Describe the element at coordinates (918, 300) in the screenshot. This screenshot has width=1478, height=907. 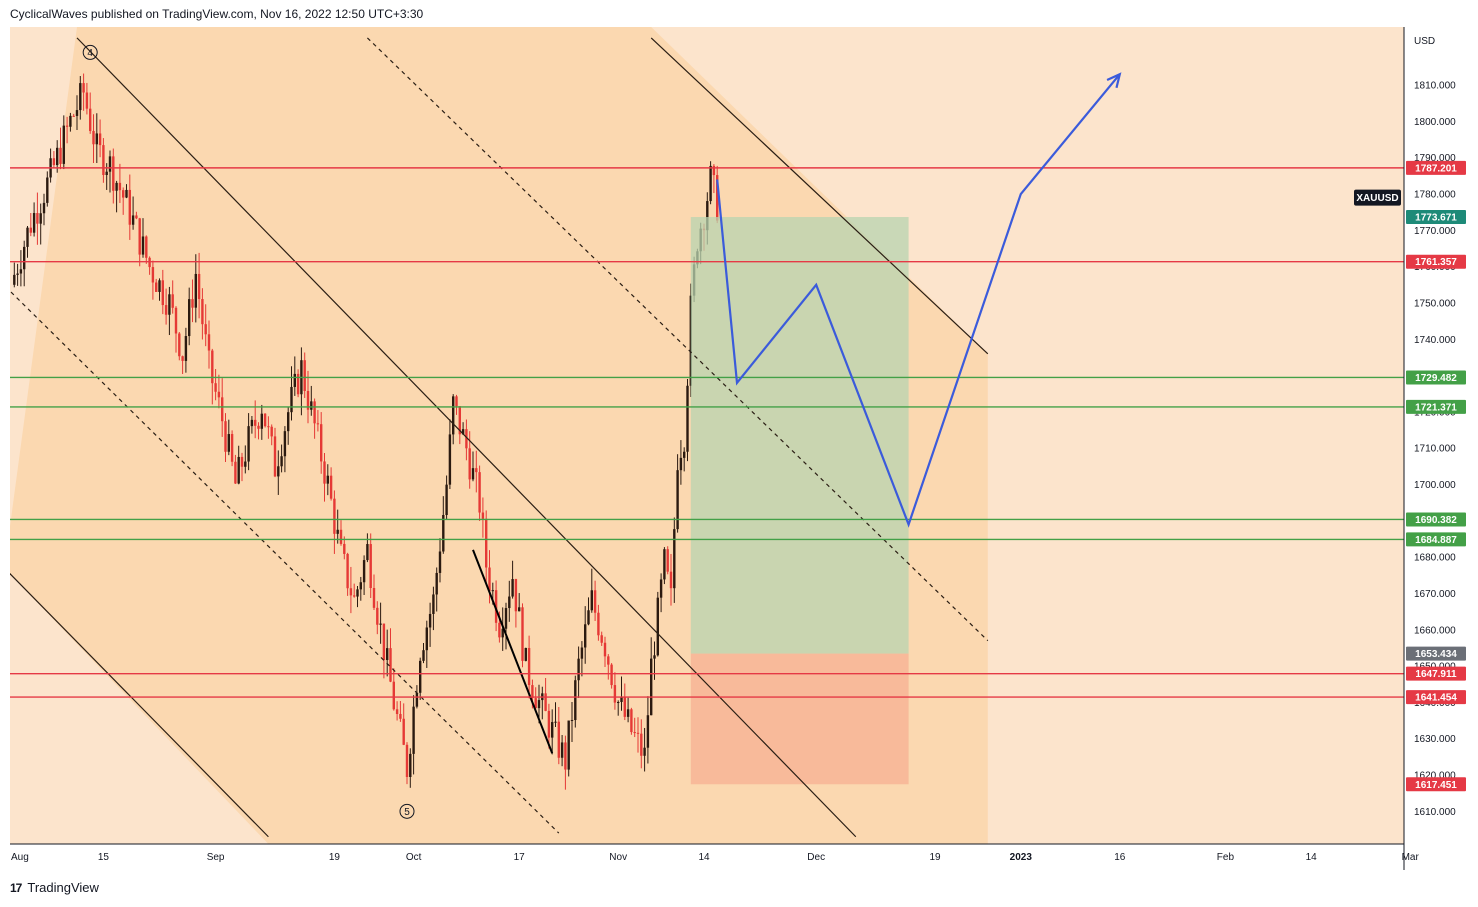
I see `projection-path` at that location.